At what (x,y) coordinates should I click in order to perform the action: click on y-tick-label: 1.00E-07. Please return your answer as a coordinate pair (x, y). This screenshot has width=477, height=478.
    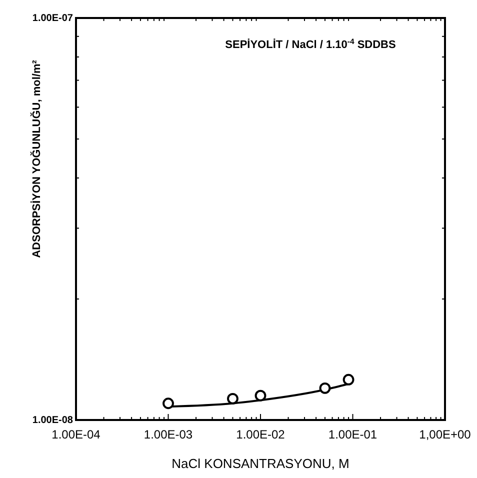
    Looking at the image, I should click on (53, 18).